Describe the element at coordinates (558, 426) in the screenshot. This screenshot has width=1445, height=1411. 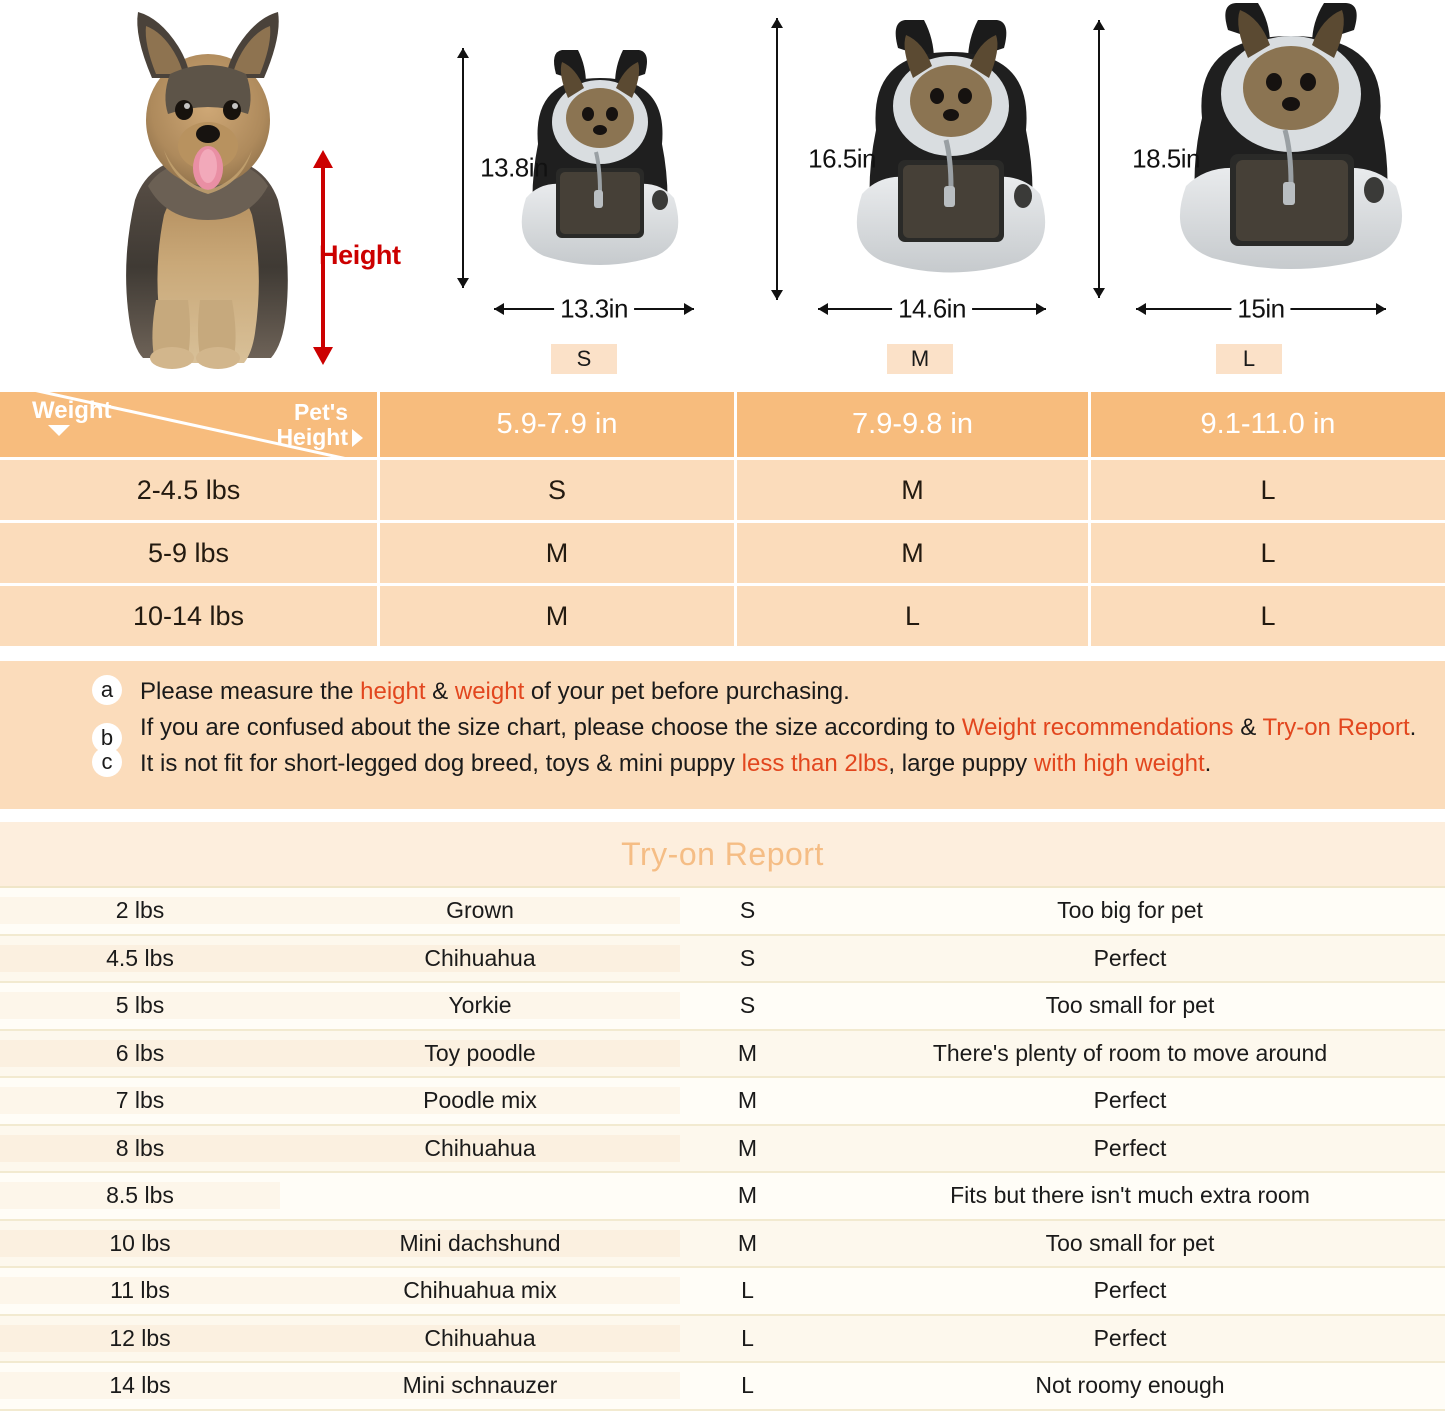
I see `height-column-header-1: 5.9-7.9 in` at that location.